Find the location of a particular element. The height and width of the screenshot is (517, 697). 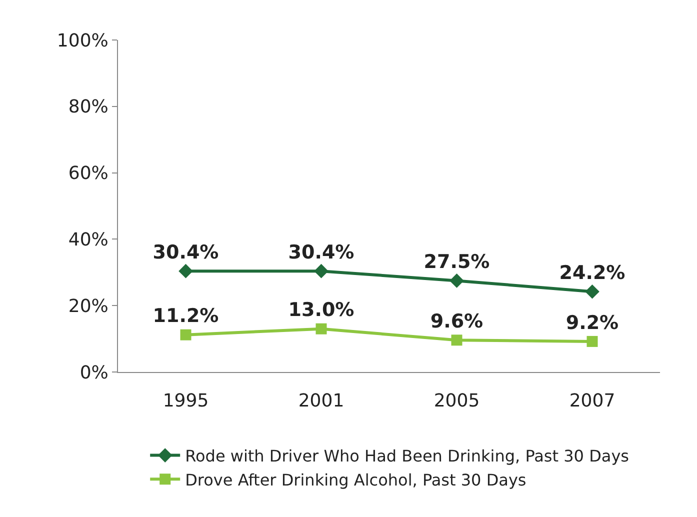

y-tick-label: 40% is located at coordinates (88, 240).